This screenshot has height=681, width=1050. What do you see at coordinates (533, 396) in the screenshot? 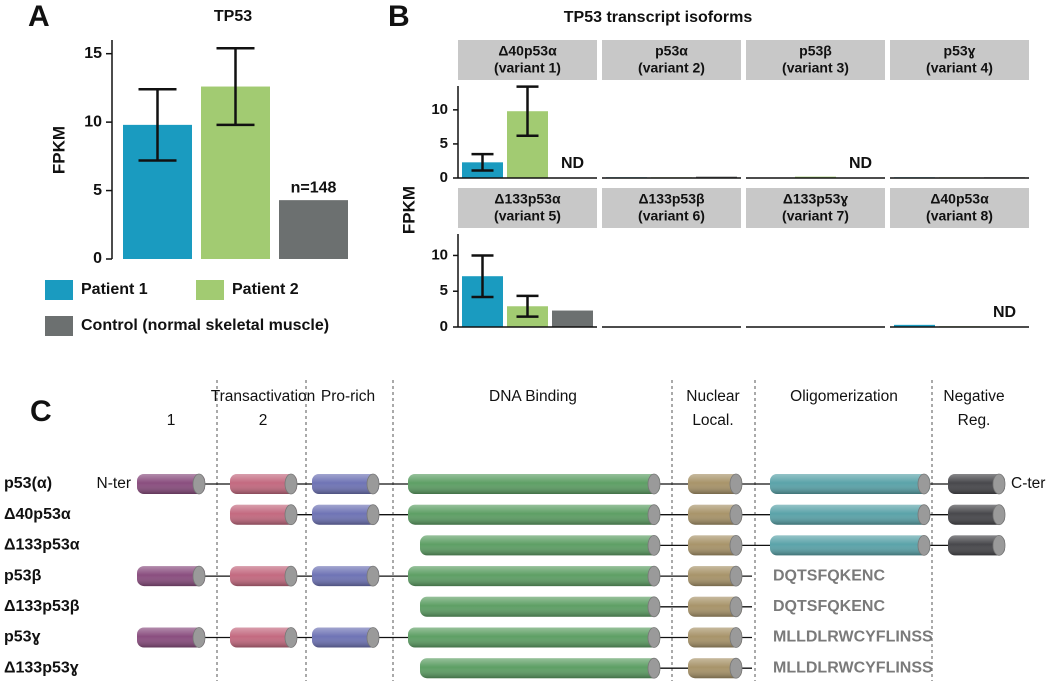
I see `domain-label: DNA Binding` at bounding box center [533, 396].